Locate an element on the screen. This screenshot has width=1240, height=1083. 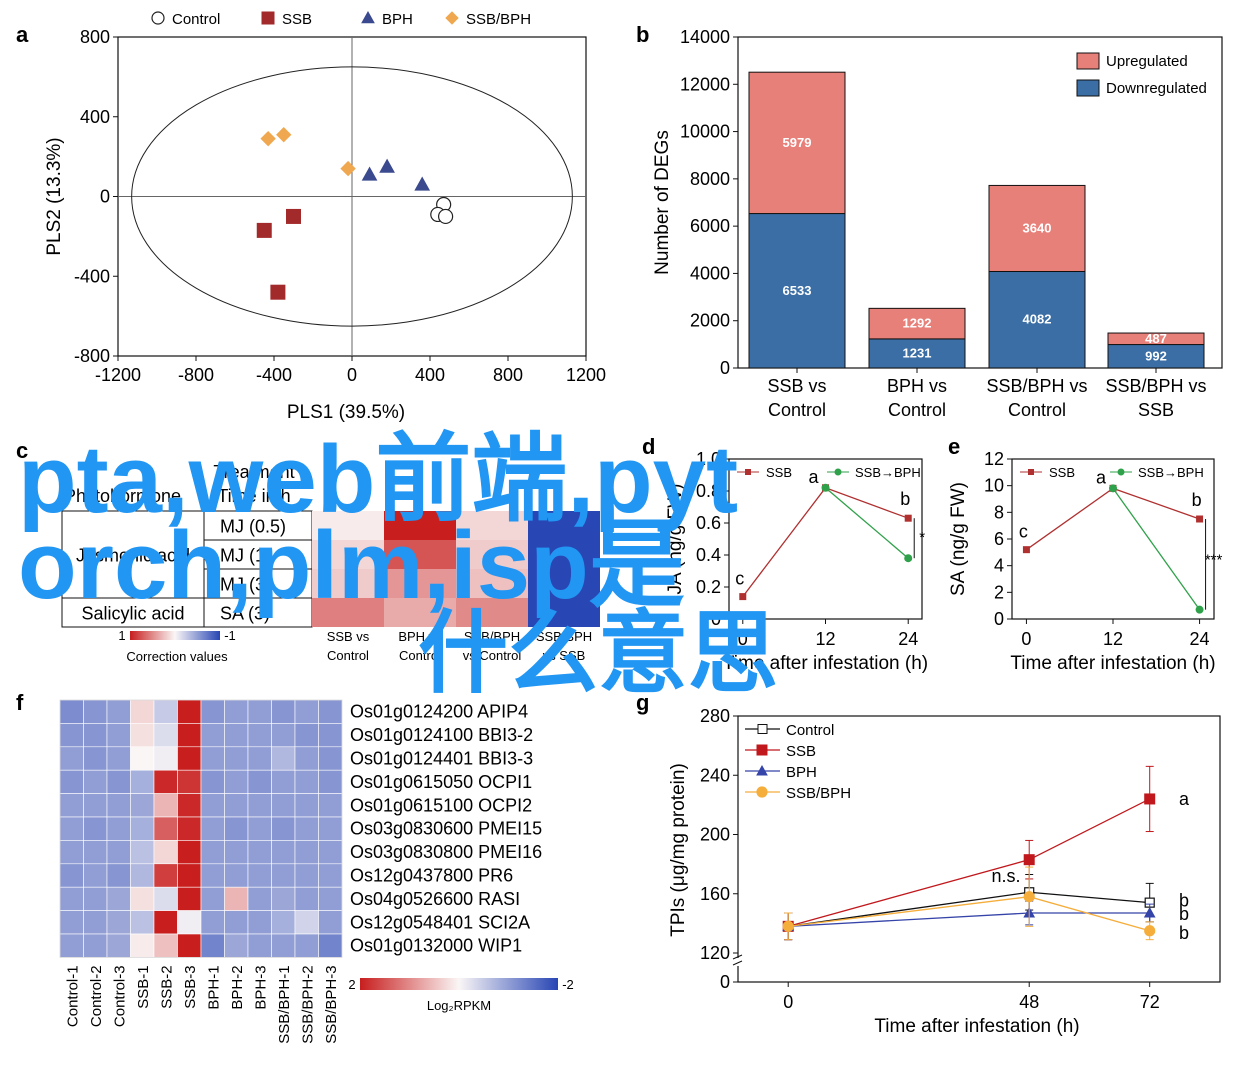
bar-value-label: 6533 is located at coordinates (797, 290).